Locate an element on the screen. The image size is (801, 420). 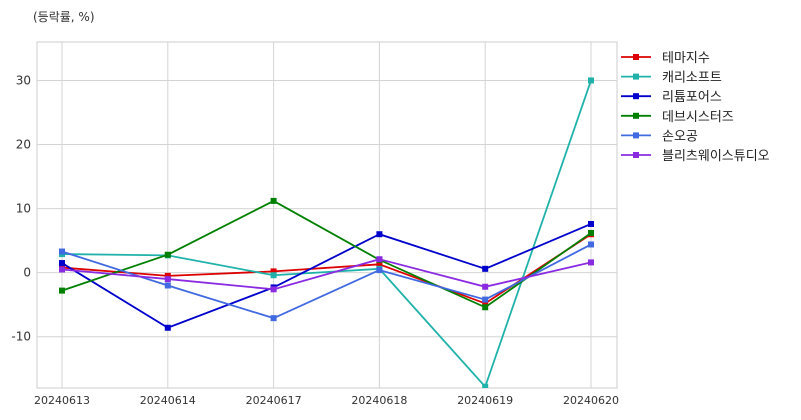
legend-label: 리튬포어스 is located at coordinates (692, 97).